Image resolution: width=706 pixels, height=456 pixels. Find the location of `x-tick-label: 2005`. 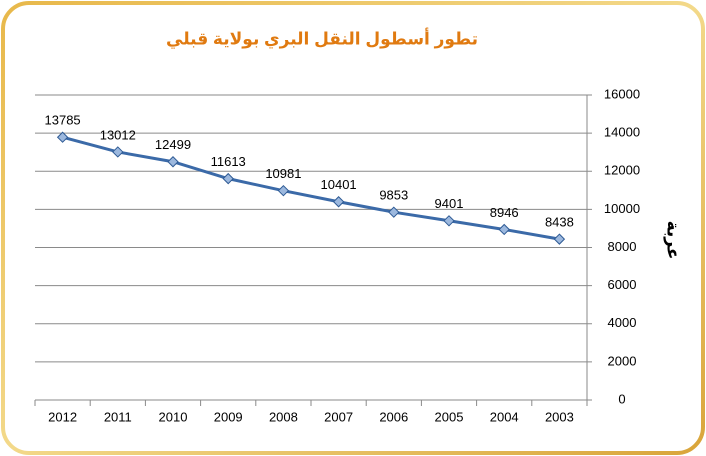

x-tick-label: 2005 is located at coordinates (449, 416).